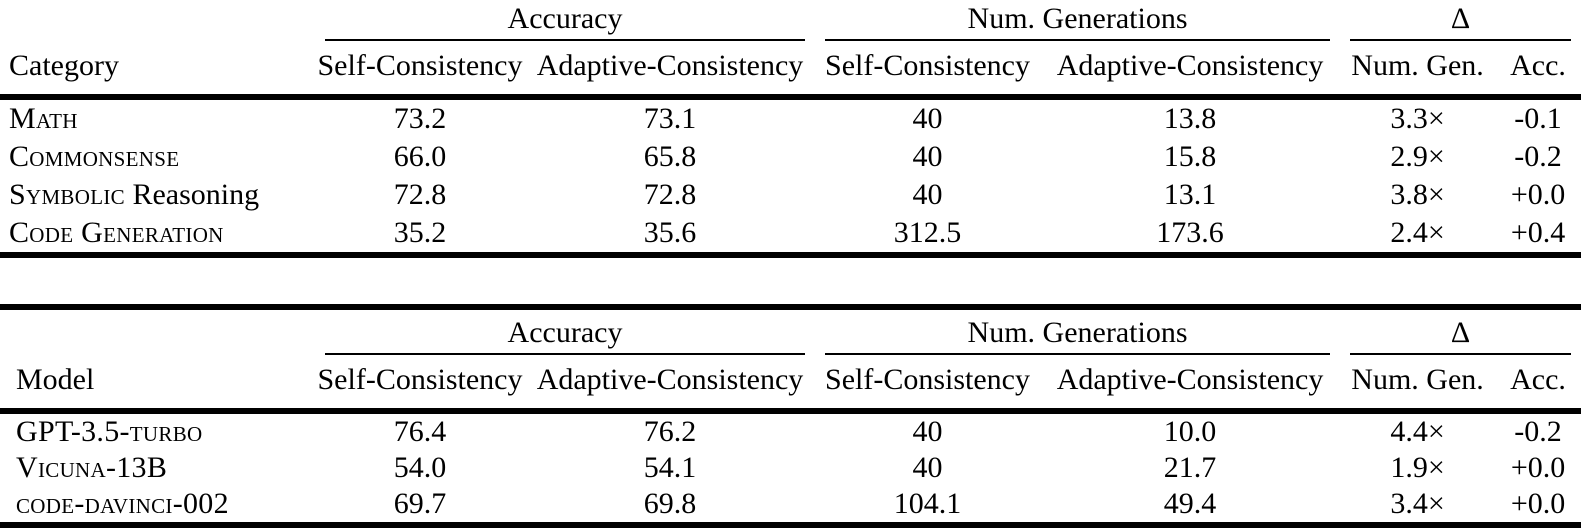 Image resolution: width=1581 pixels, height=532 pixels. I want to click on value-cell: 3.4×, so click(1417, 503).